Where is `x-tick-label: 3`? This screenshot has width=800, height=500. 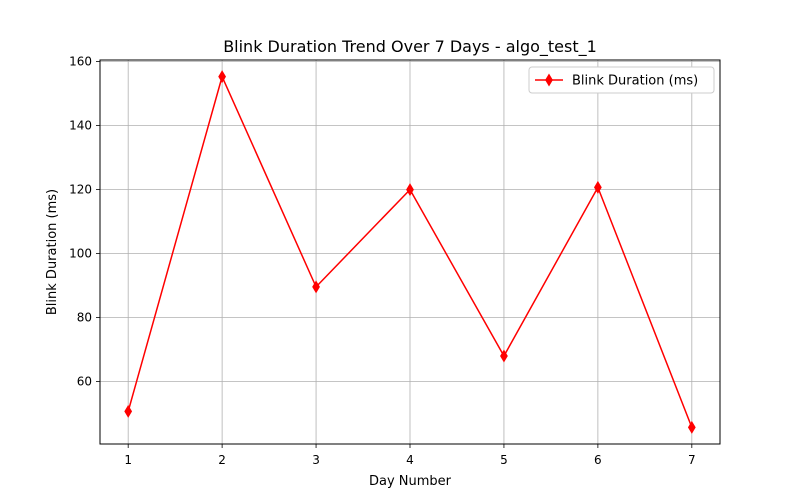
x-tick-label: 3 is located at coordinates (316, 460).